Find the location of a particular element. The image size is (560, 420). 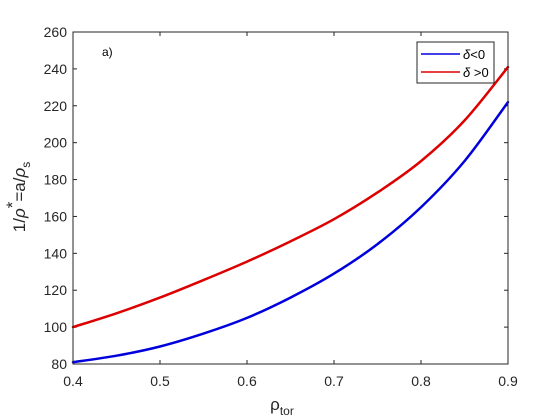

x-tick-label: 0.8 is located at coordinates (421, 381).